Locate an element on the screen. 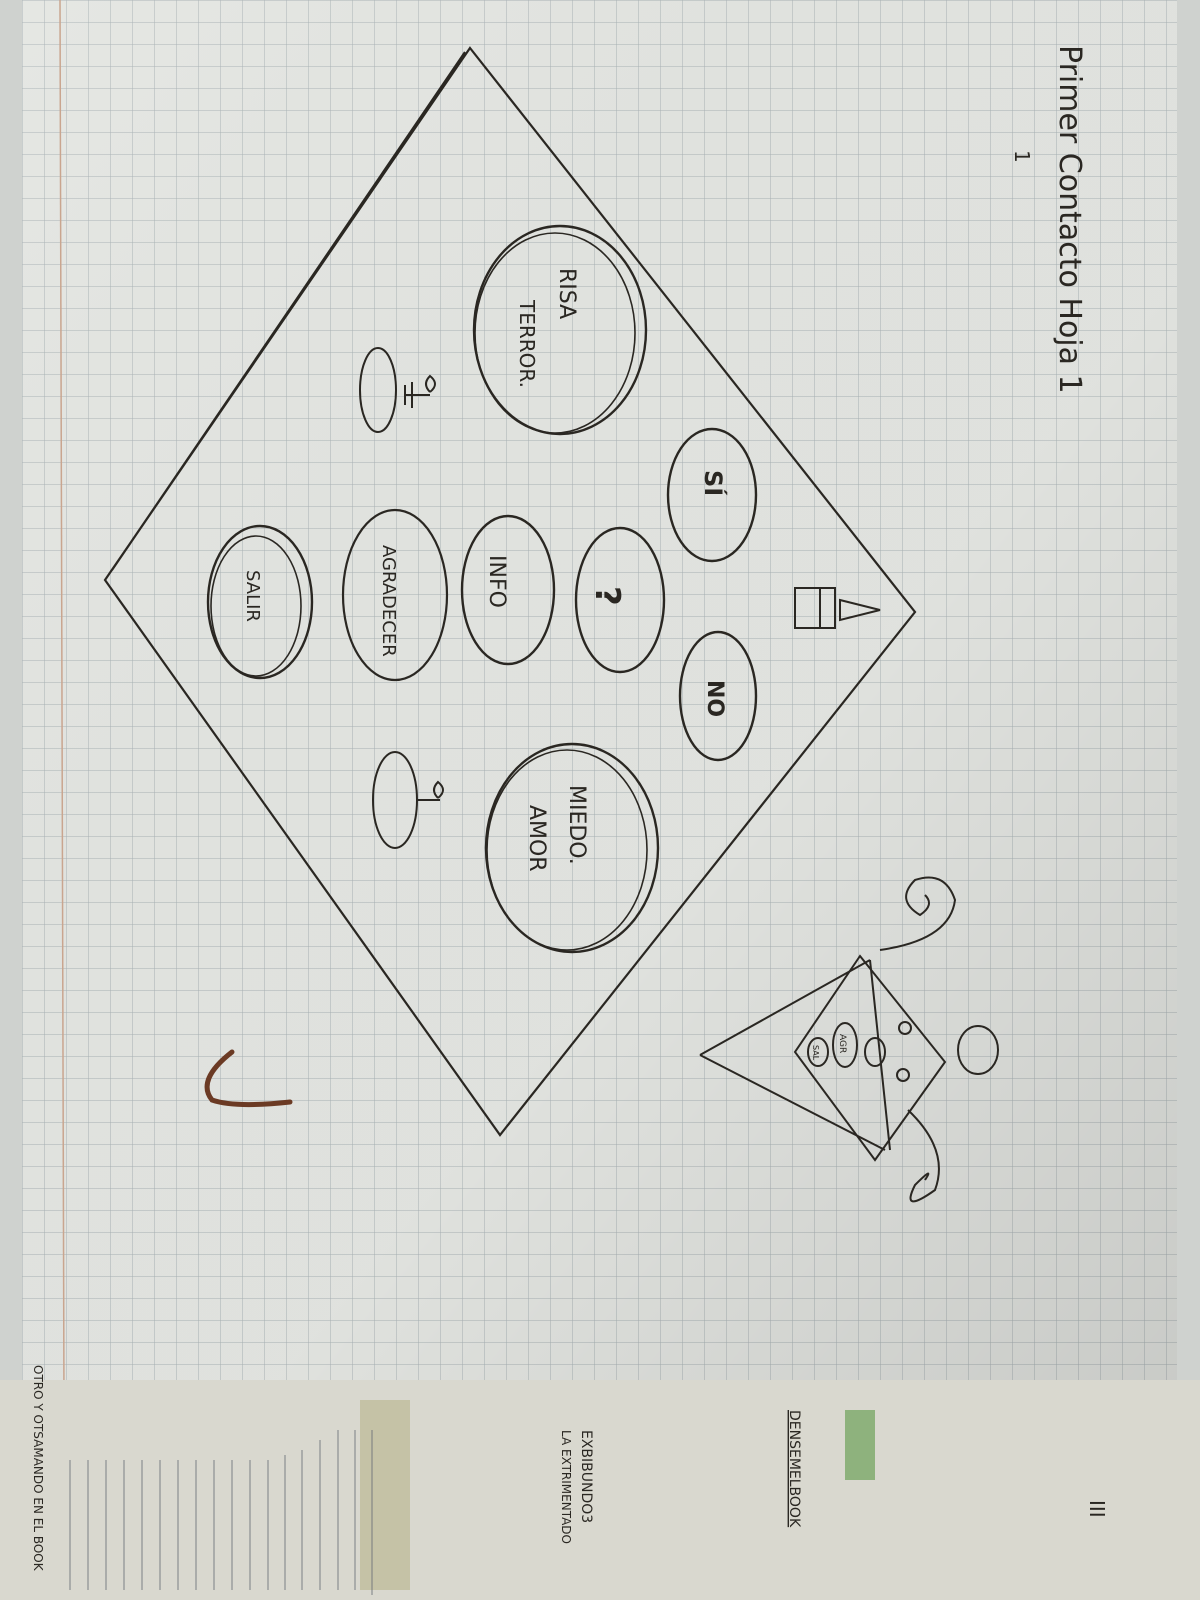 This screenshot has height=1600, width=1200. mini-diagram: AGR SAL is located at coordinates (849, 1039).